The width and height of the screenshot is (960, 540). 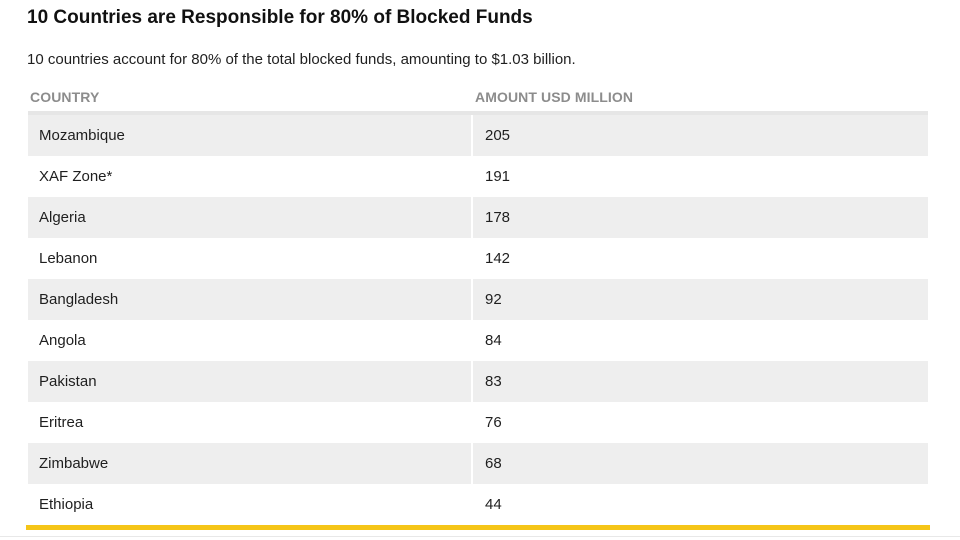 What do you see at coordinates (249, 135) in the screenshot?
I see `cell-country: Mozambique` at bounding box center [249, 135].